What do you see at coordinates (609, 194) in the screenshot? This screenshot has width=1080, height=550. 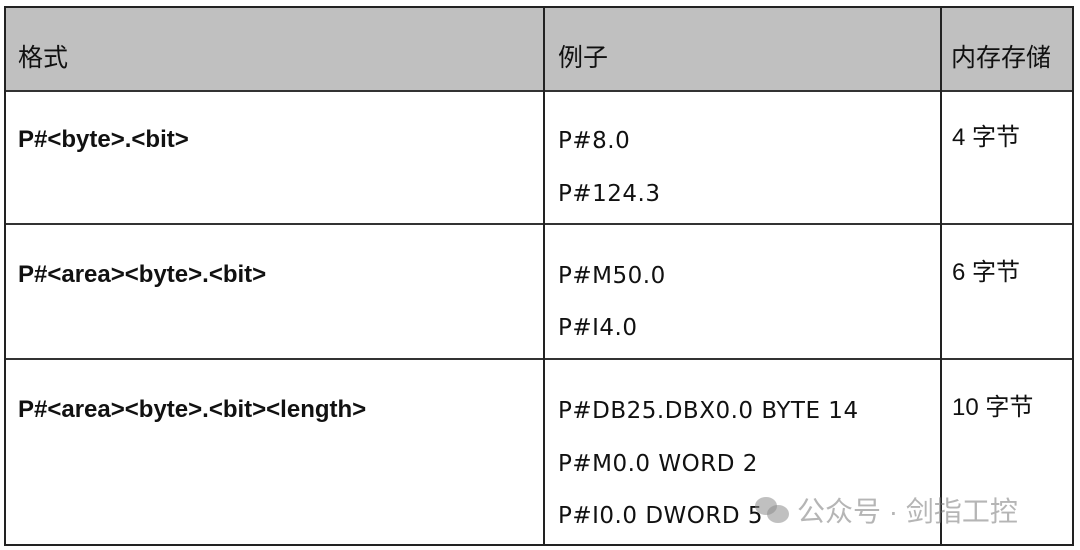 I see `example-cell: P#124.3` at bounding box center [609, 194].